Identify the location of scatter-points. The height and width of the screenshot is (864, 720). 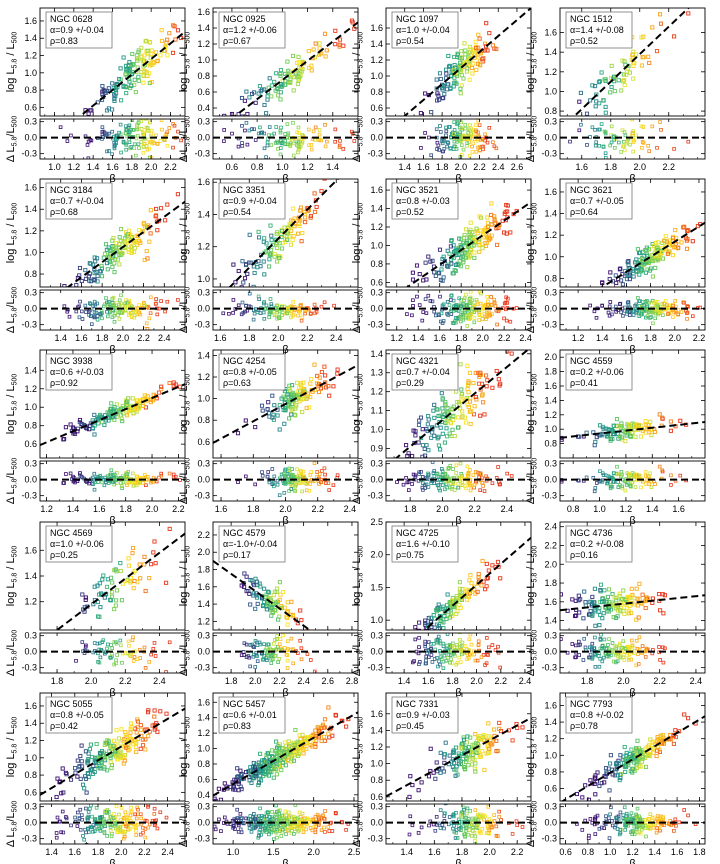
(287, 399).